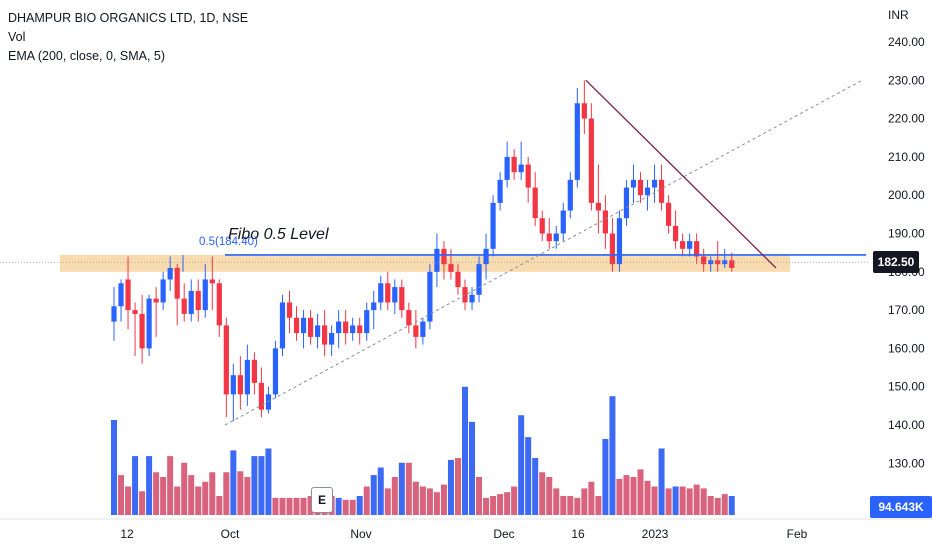 The width and height of the screenshot is (932, 550). I want to click on fibo-text-label: Fibo 0.5 Level, so click(278, 234).